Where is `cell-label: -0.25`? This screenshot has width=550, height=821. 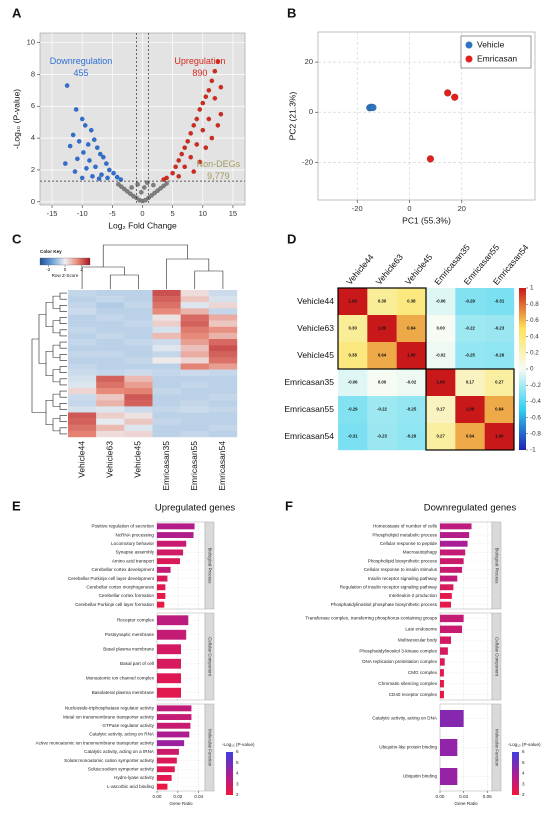
cell-label: -0.25 is located at coordinates (470, 355).